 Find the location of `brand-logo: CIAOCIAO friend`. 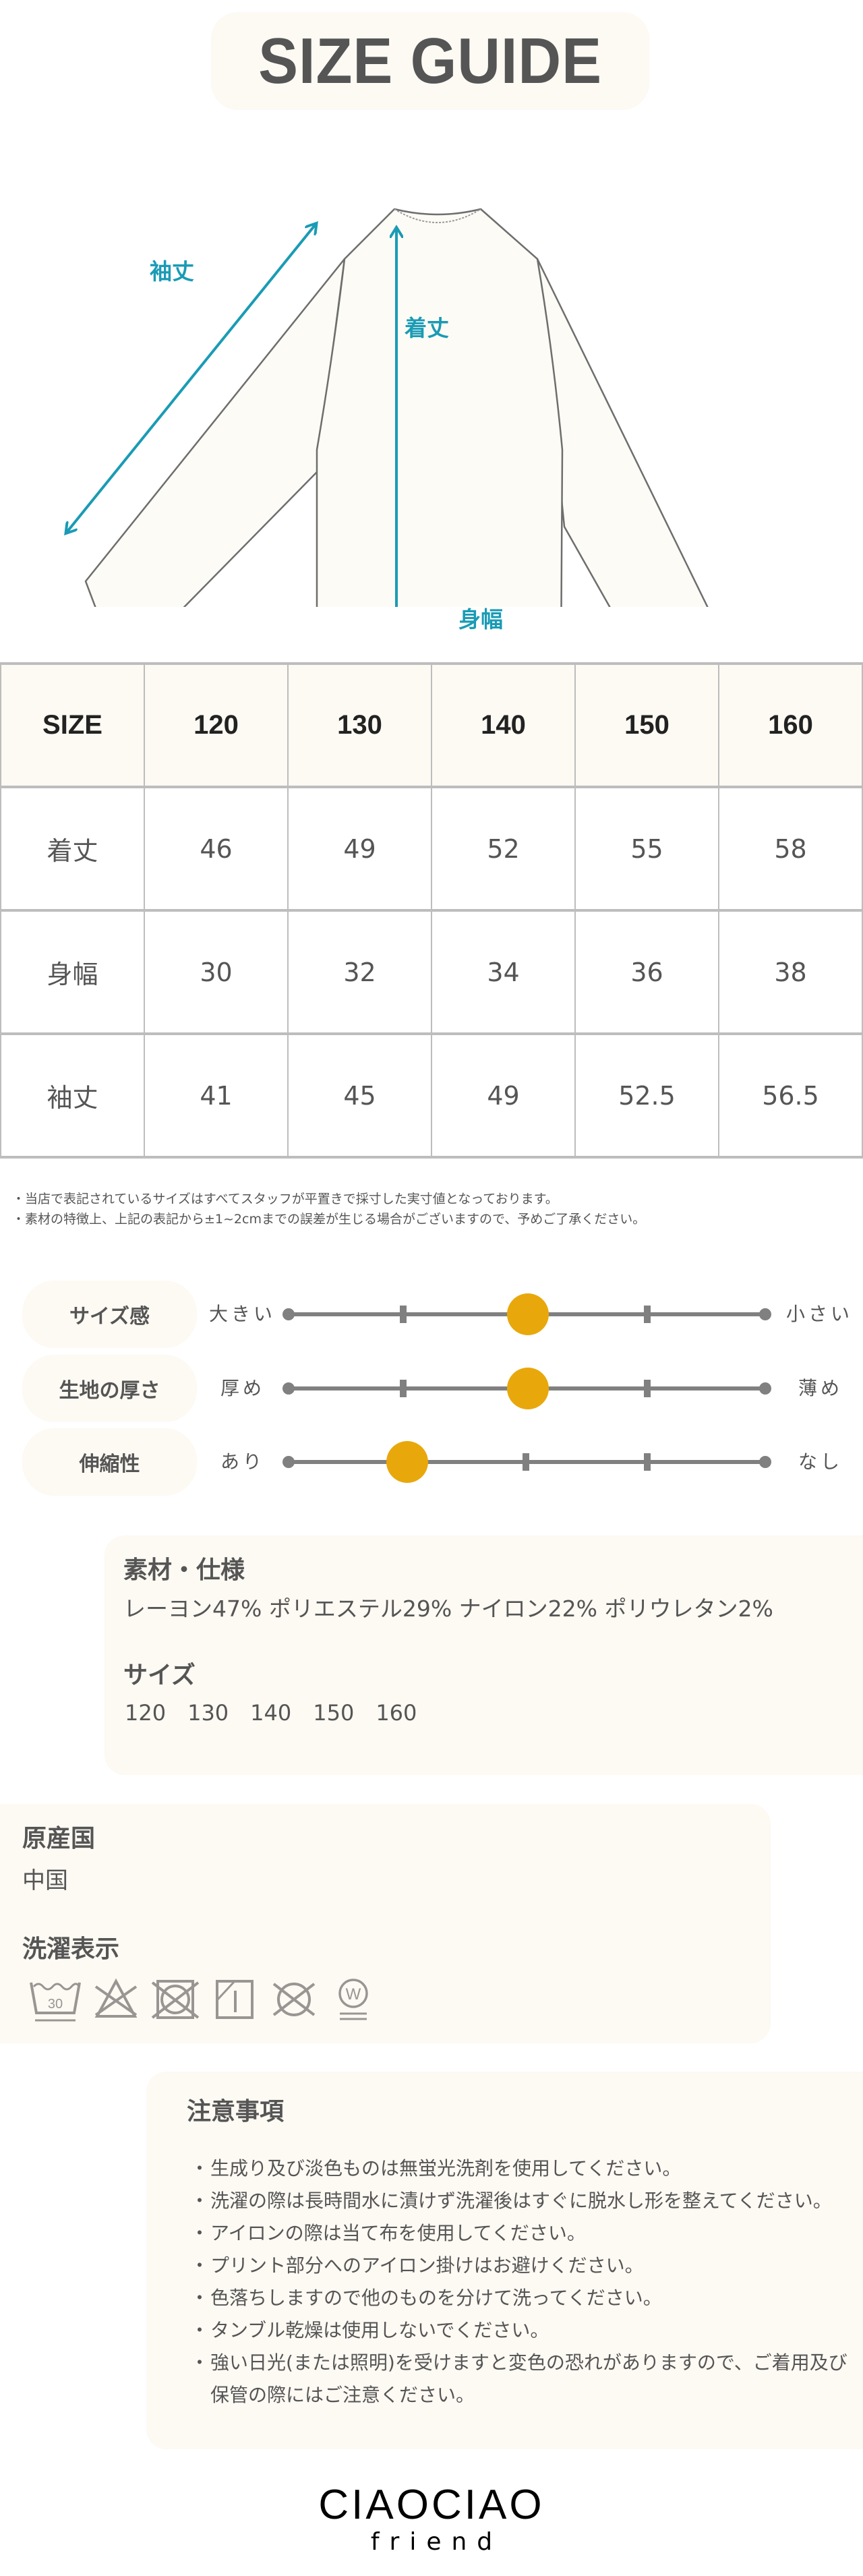

brand-logo: CIAOCIAO friend is located at coordinates (431, 2519).